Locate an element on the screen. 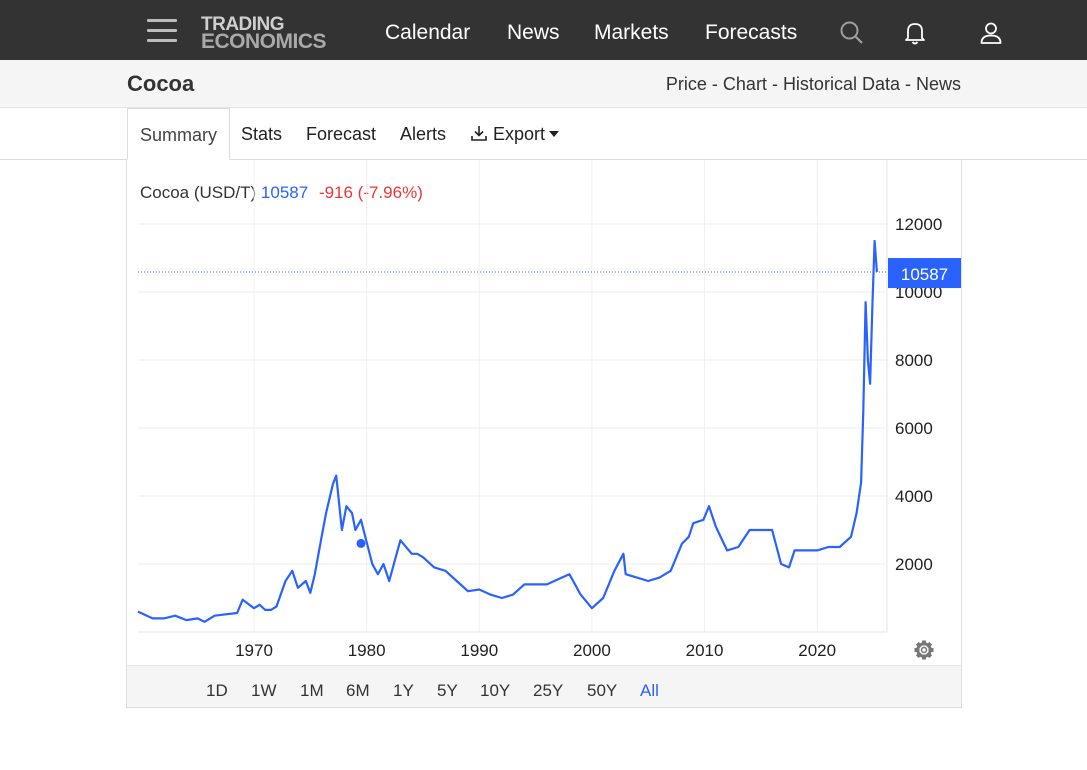 Image resolution: width=1087 pixels, height=770 pixels. tab-stats: Stats is located at coordinates (262, 134).